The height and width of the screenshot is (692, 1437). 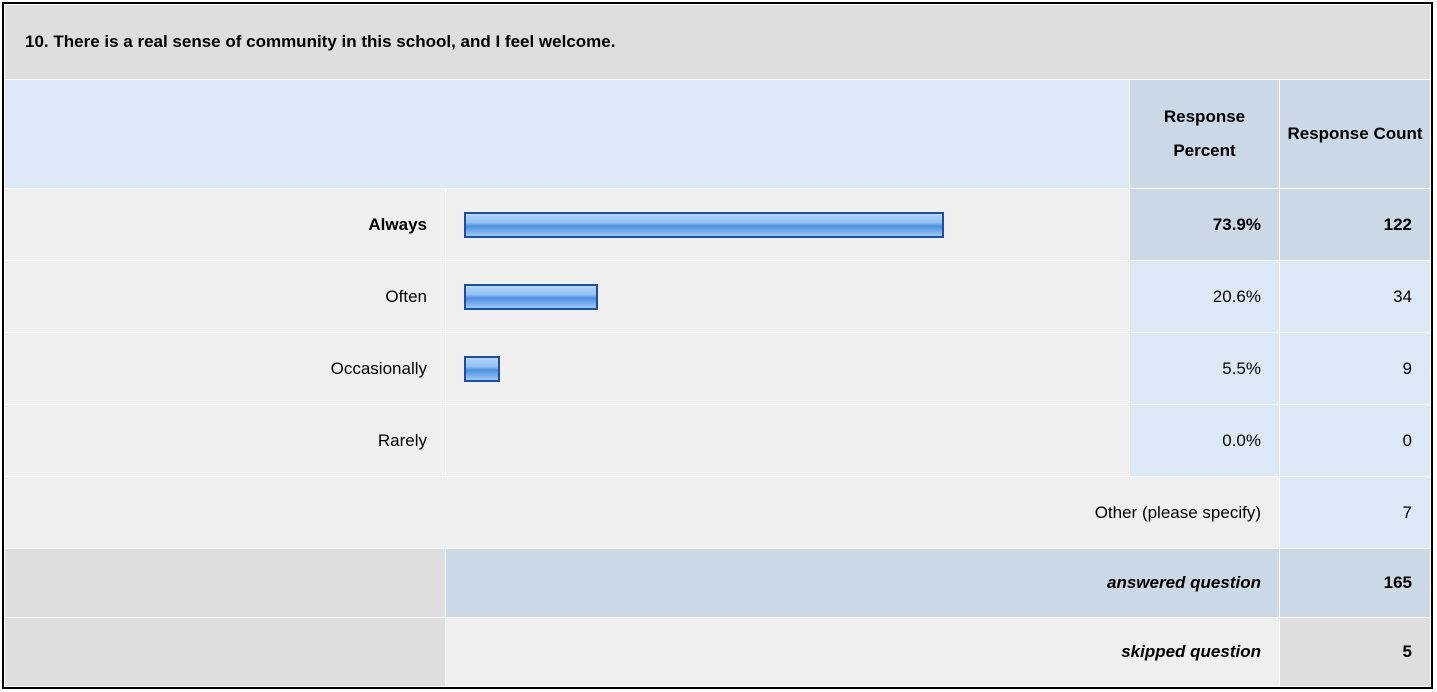 What do you see at coordinates (1355, 652) in the screenshot?
I see `skipped-count: 5` at bounding box center [1355, 652].